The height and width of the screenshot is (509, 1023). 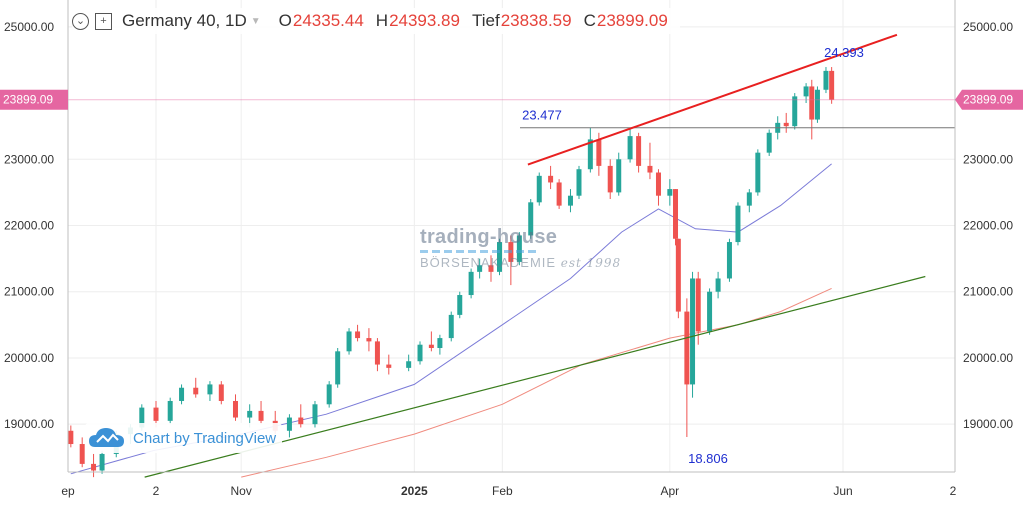 I want to click on close-label: C, so click(x=589, y=20).